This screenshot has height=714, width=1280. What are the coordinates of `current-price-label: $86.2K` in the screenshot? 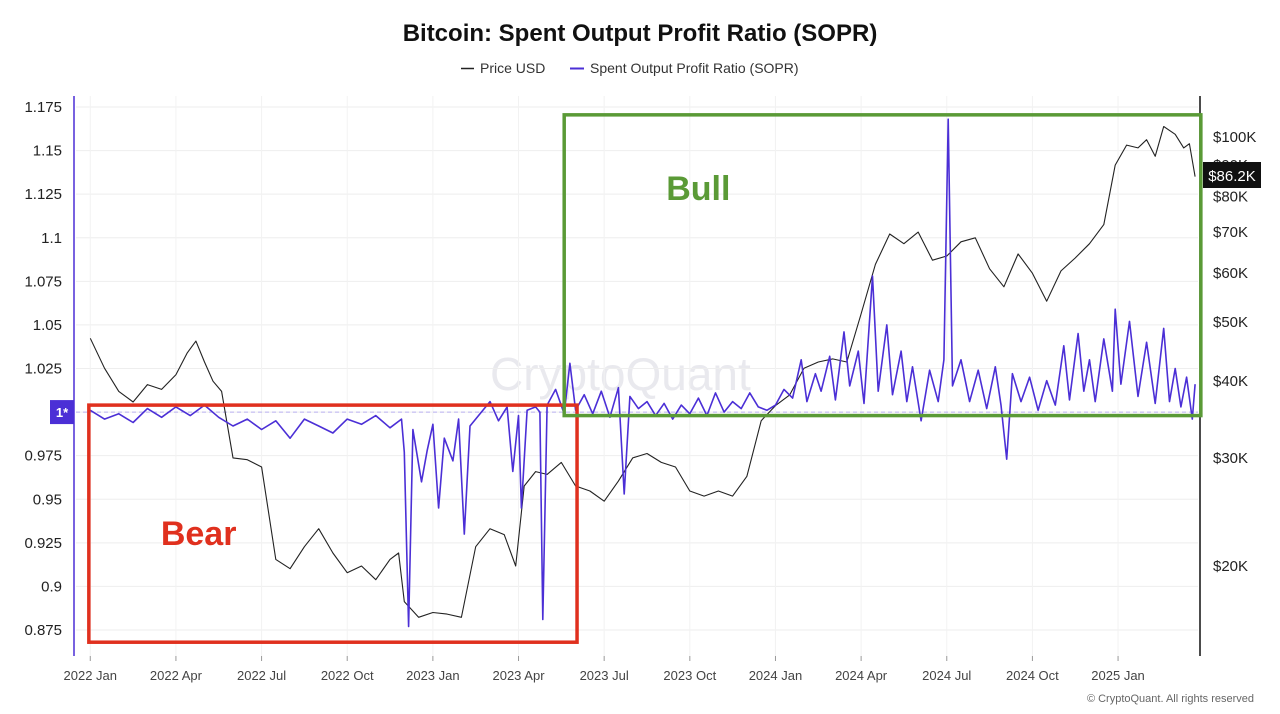 It's located at (1232, 176).